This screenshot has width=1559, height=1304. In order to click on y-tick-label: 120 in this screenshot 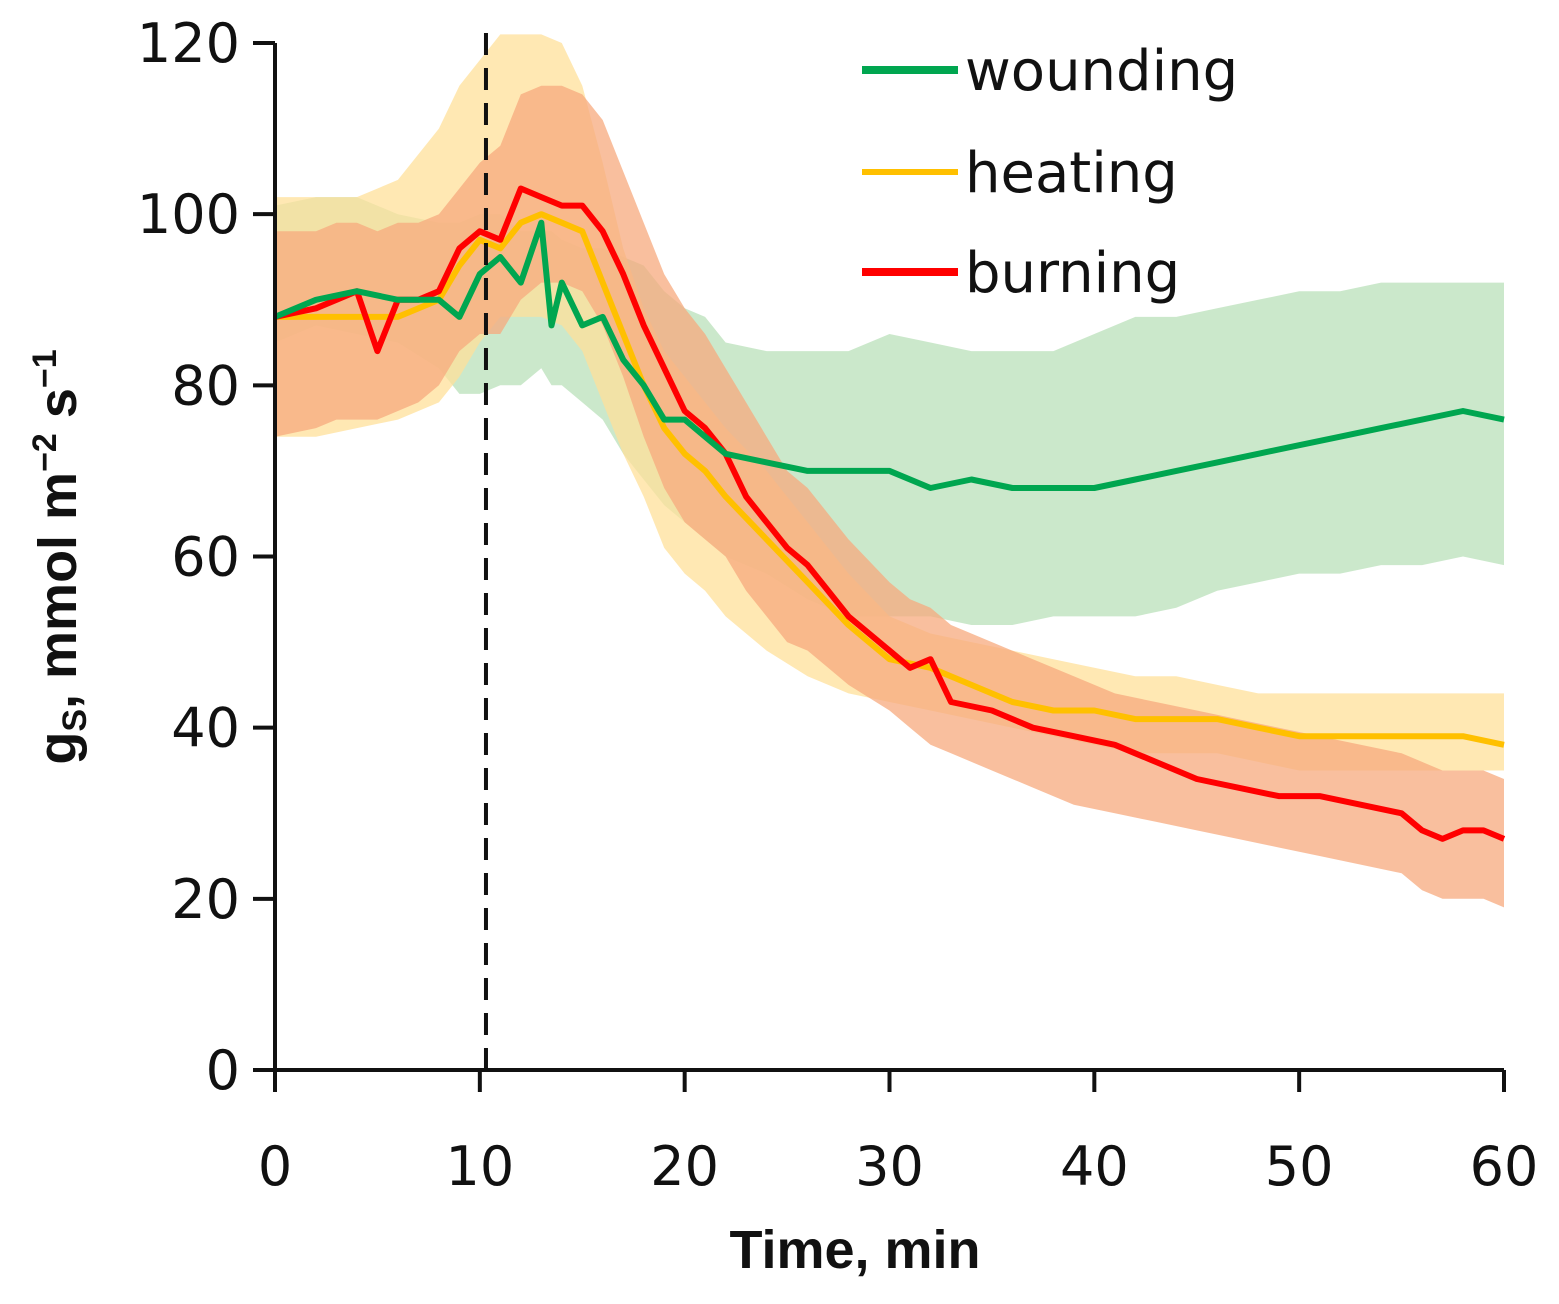, I will do `click(188, 43)`.